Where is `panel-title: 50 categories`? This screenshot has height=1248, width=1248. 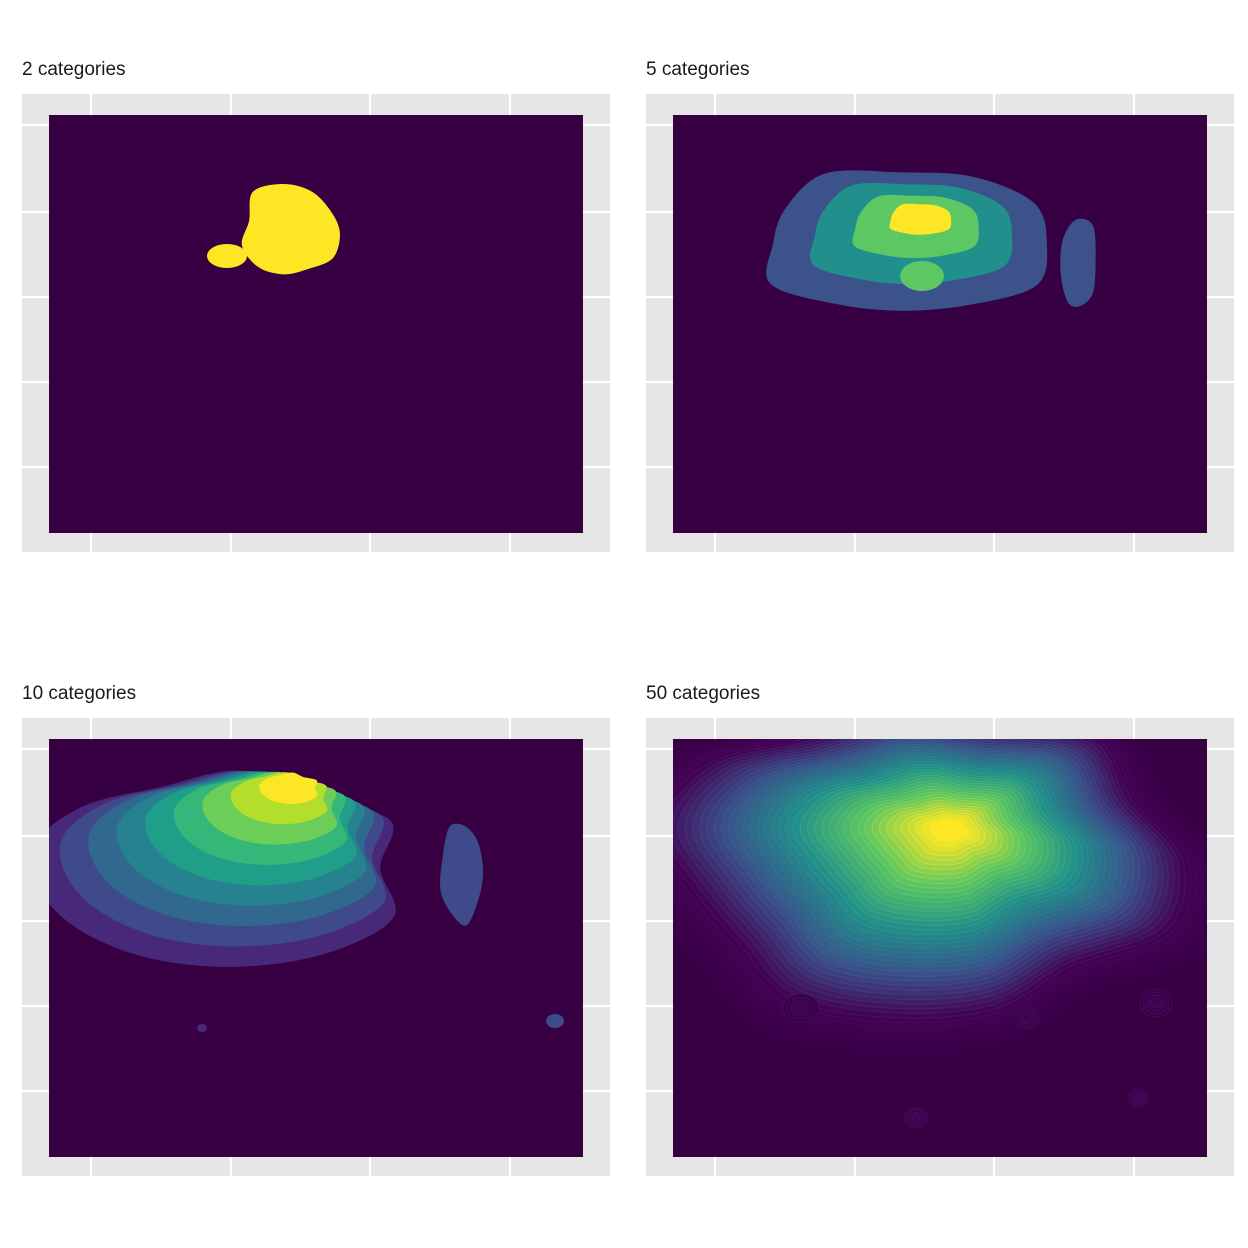 panel-title: 50 categories is located at coordinates (703, 693).